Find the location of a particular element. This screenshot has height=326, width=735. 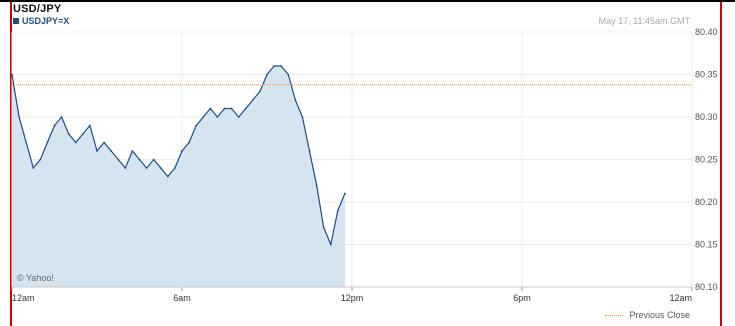

series-swatch is located at coordinates (16, 21).